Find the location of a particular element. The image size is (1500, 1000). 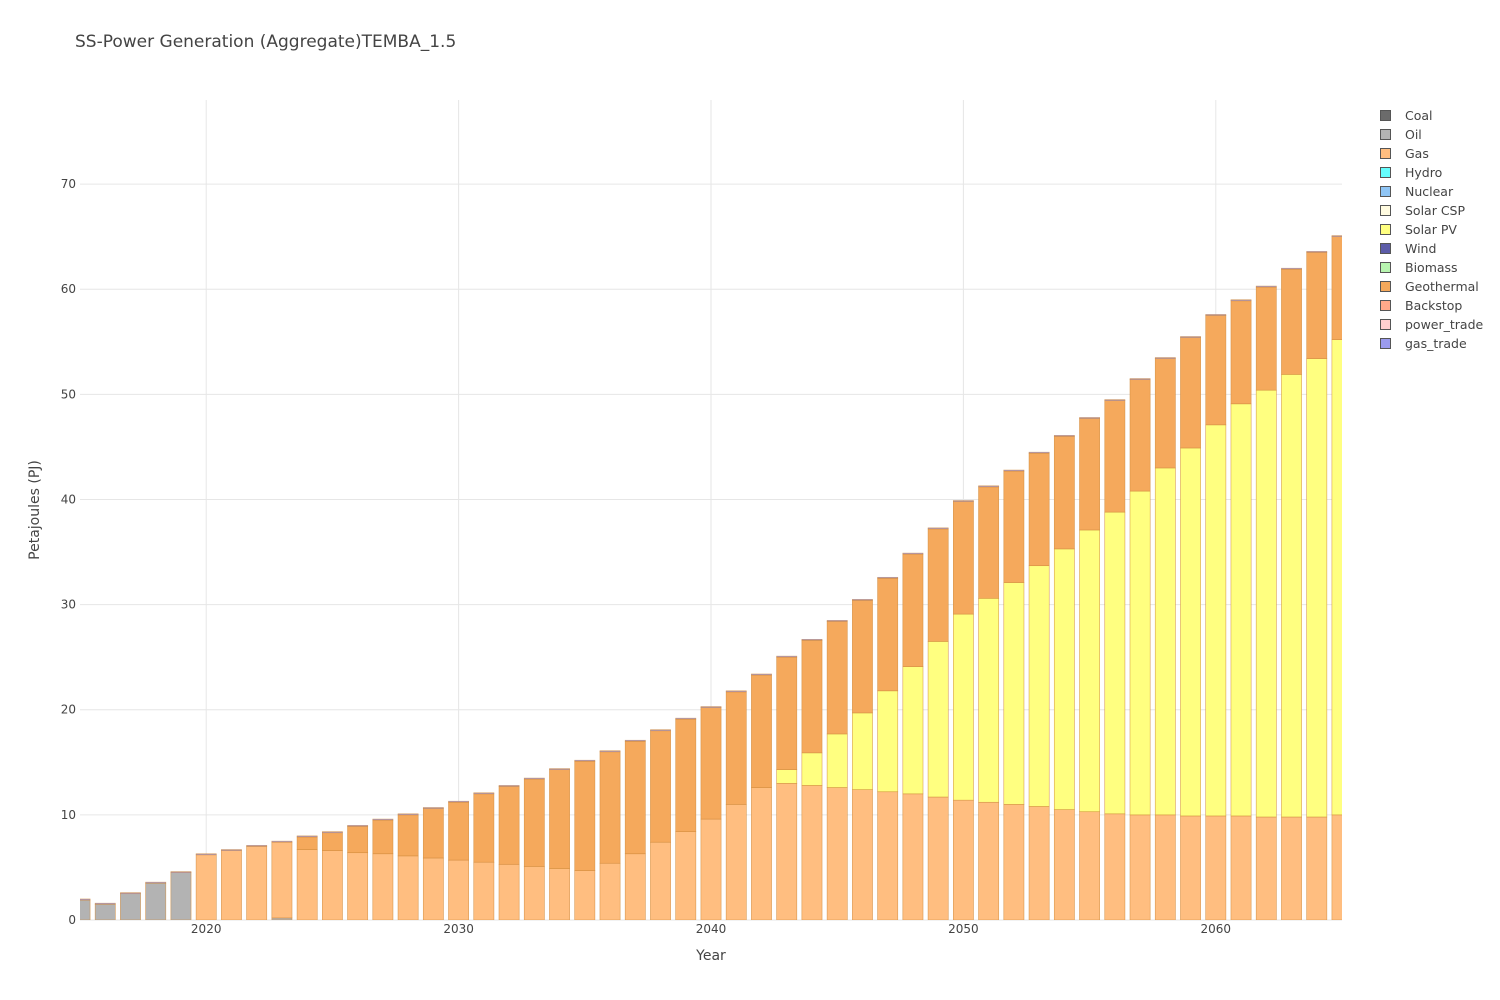

bar-segment-oil is located at coordinates (105, 911).